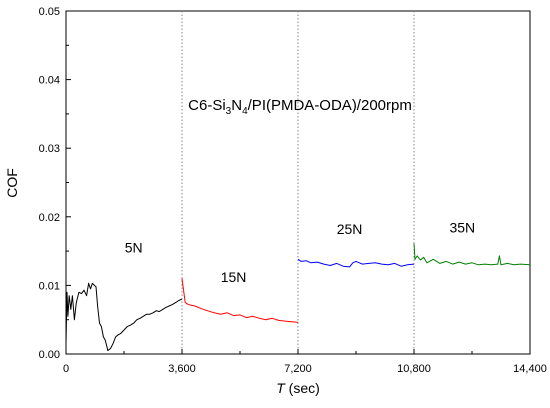 The image size is (550, 408). I want to click on series-label-15n: 15N, so click(234, 277).